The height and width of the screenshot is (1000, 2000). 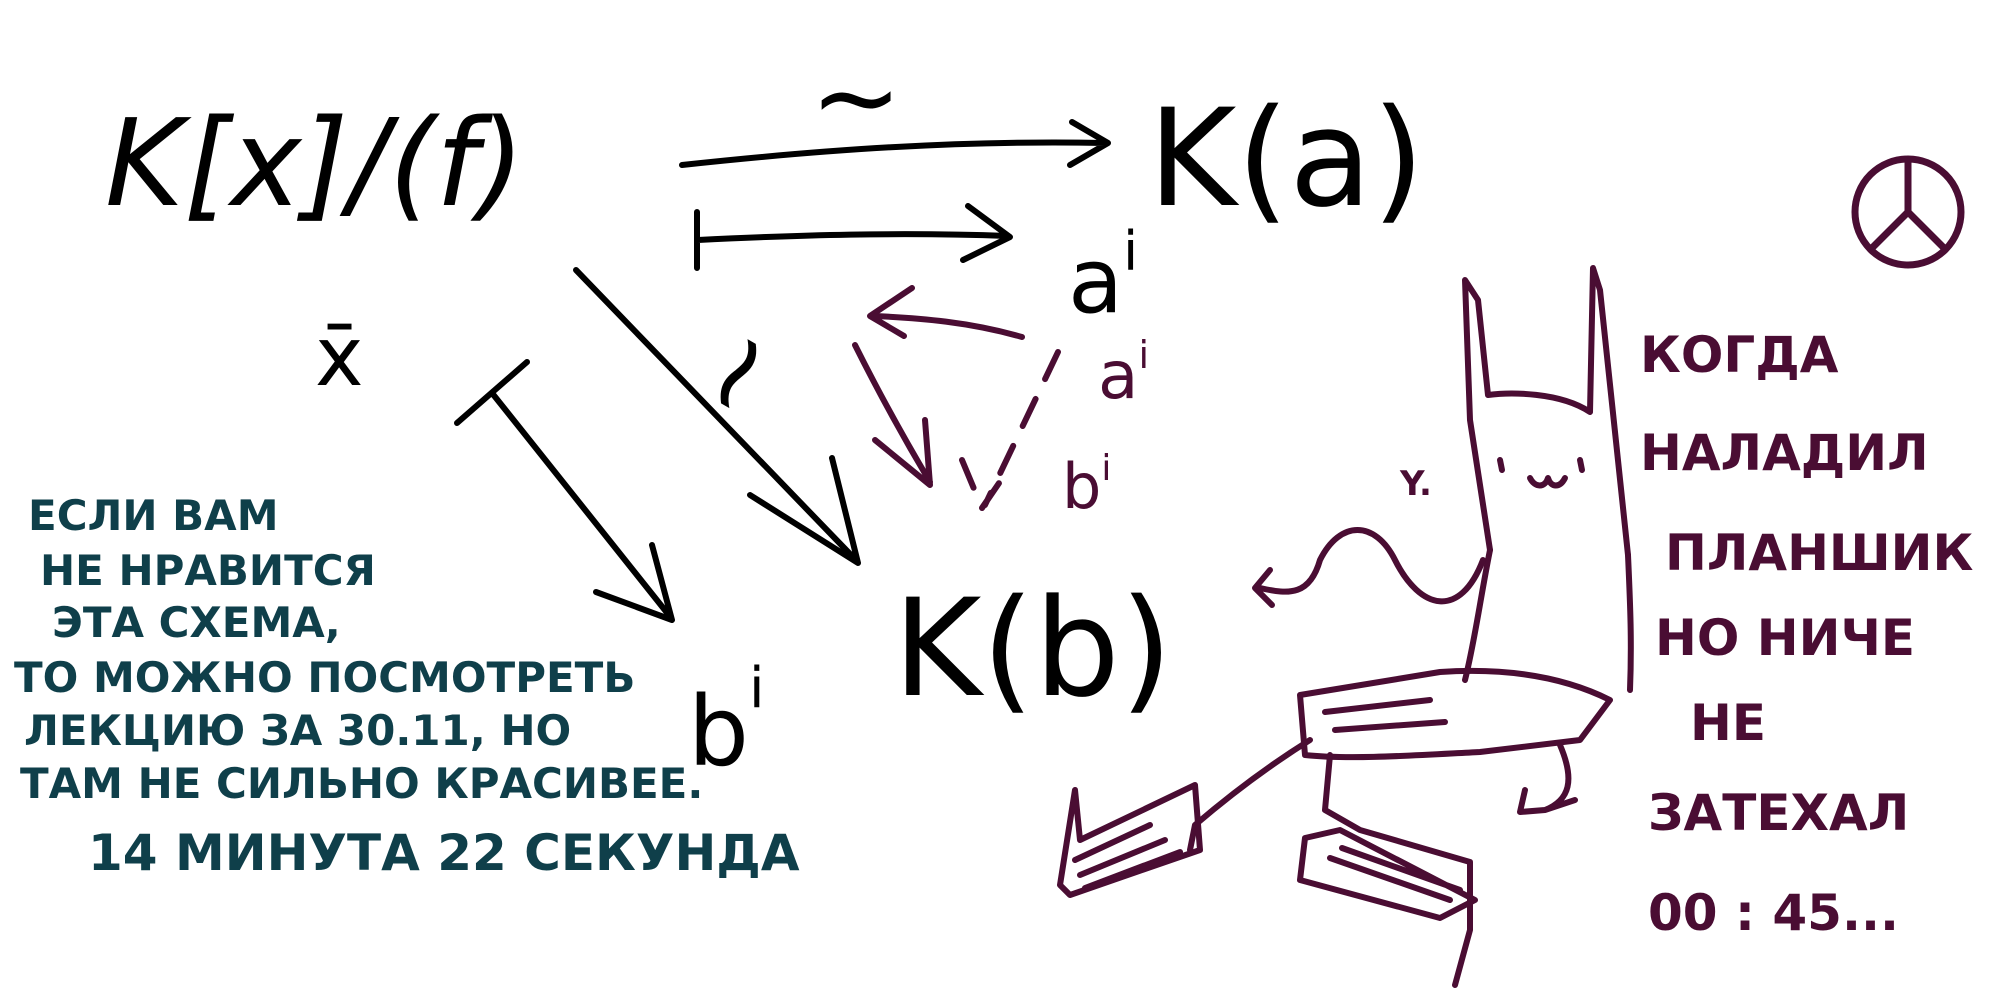 What do you see at coordinates (856, 97) in the screenshot?
I see `iso-tilde-top: ~` at bounding box center [856, 97].